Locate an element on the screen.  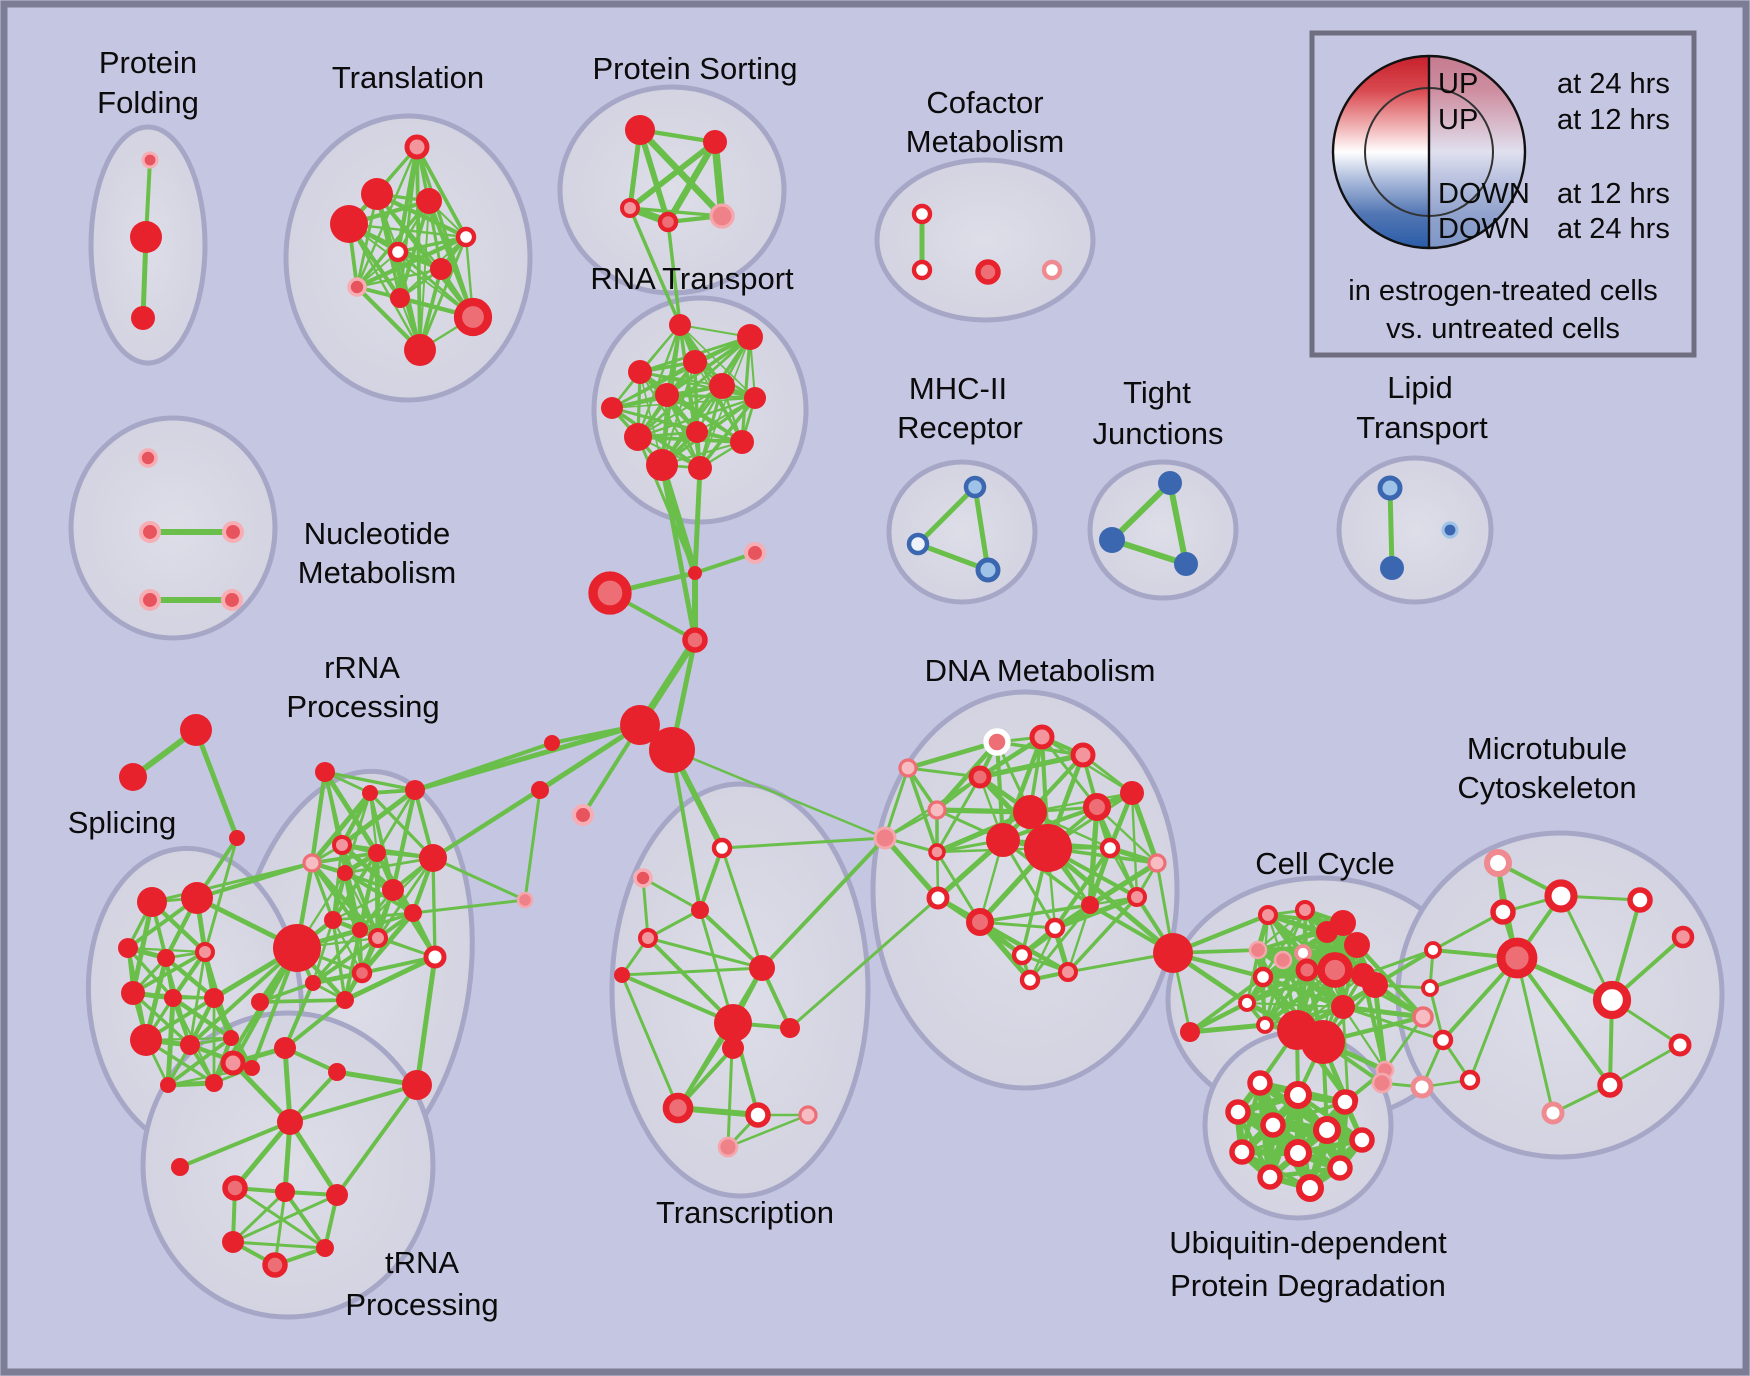
cluster-ellipse-lipid is located at coordinates (1415, 530).